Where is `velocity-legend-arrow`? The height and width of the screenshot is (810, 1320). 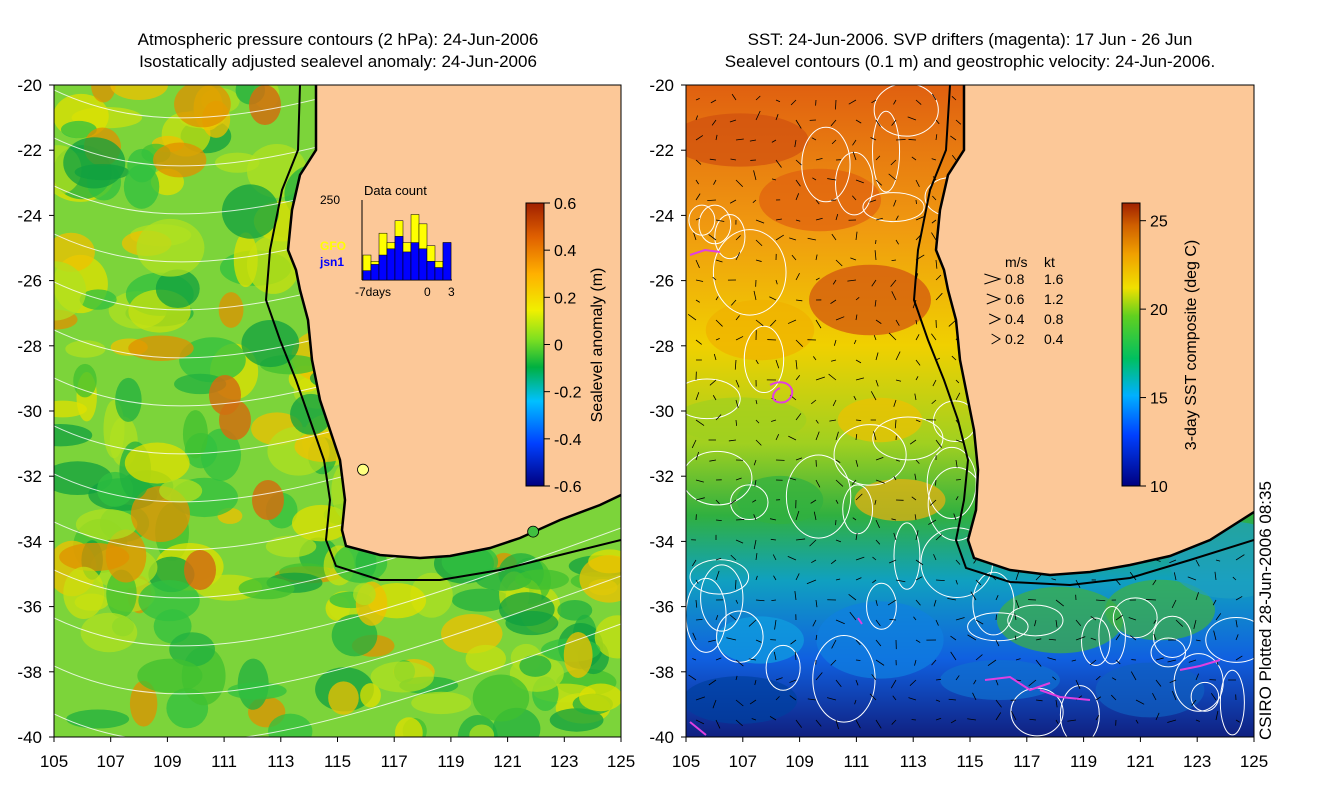
velocity-legend-arrow is located at coordinates (993, 279).